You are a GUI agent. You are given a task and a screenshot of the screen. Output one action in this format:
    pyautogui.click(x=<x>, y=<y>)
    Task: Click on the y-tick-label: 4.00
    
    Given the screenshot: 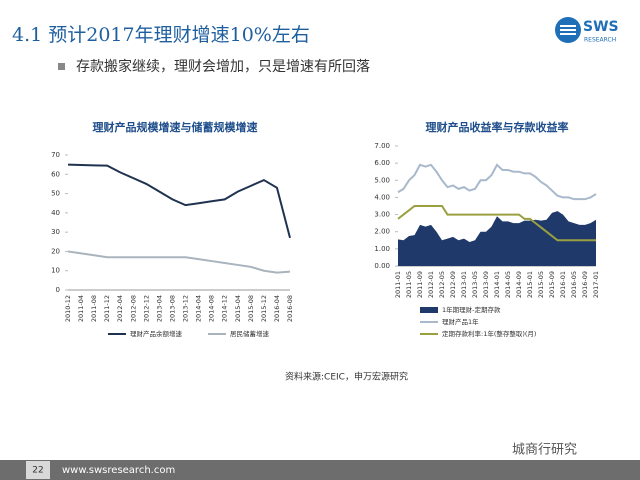 What is the action you would take?
    pyautogui.click(x=382, y=197)
    